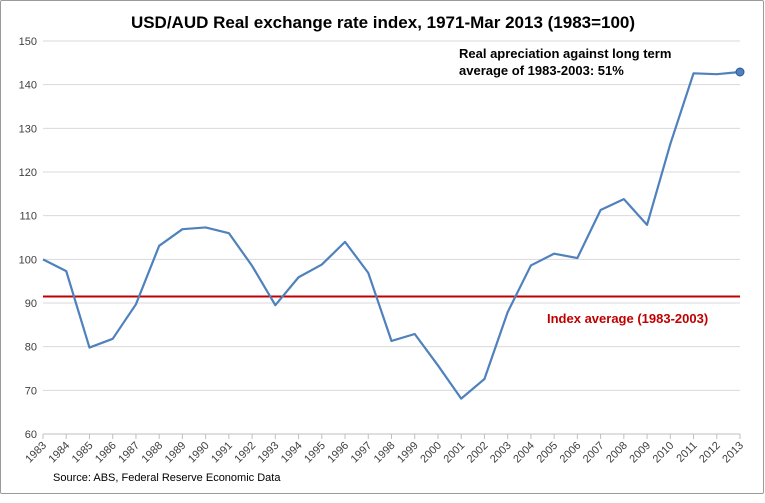 This screenshot has height=503, width=765. What do you see at coordinates (28, 86) in the screenshot?
I see `y-tick-label: 140` at bounding box center [28, 86].